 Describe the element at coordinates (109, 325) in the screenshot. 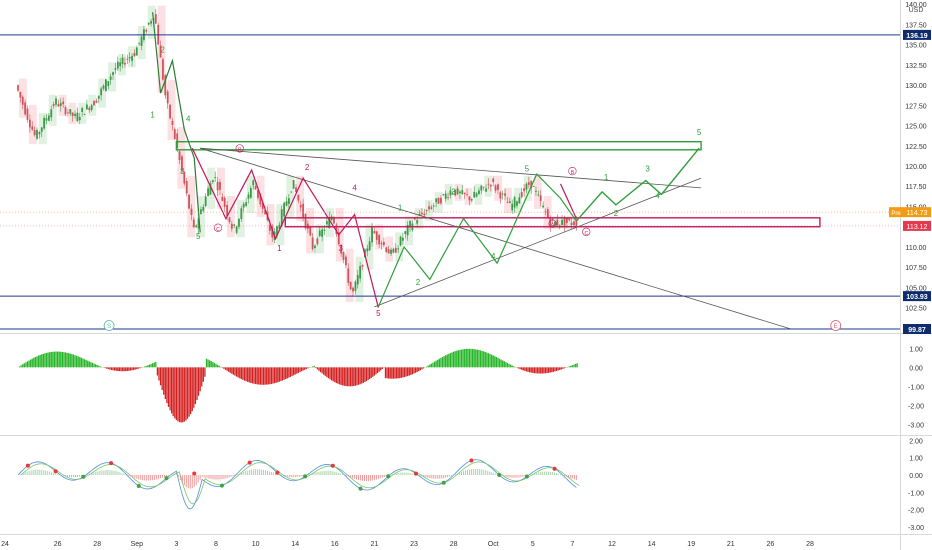

I see `marker-circle` at that location.